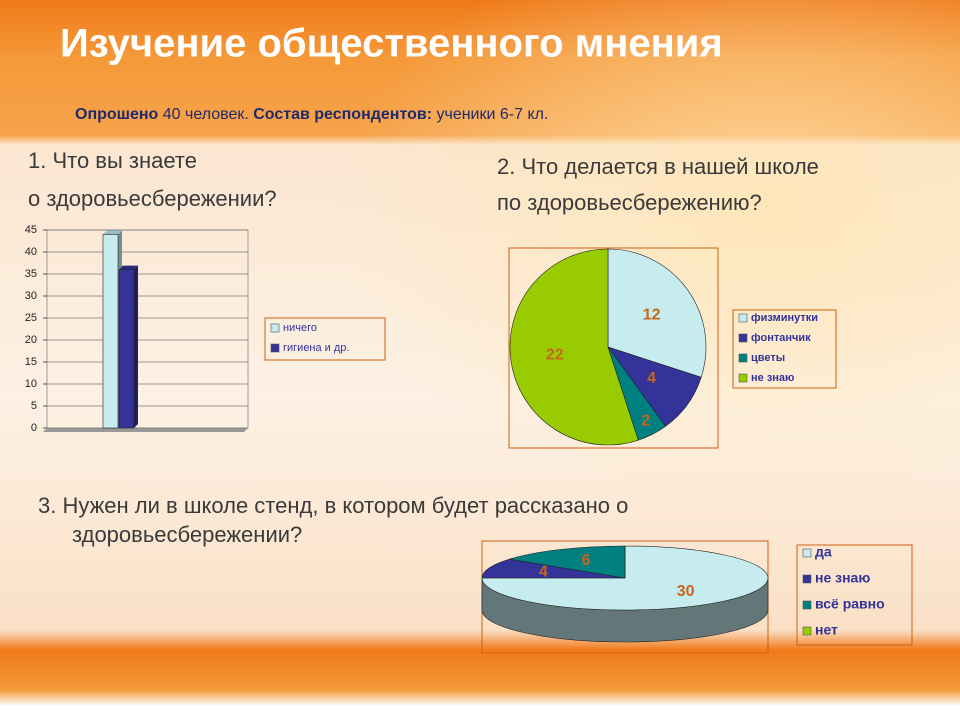 Image resolution: width=960 pixels, height=720 pixels. Describe the element at coordinates (31, 384) in the screenshot. I see `y-tick-label: 10` at that location.